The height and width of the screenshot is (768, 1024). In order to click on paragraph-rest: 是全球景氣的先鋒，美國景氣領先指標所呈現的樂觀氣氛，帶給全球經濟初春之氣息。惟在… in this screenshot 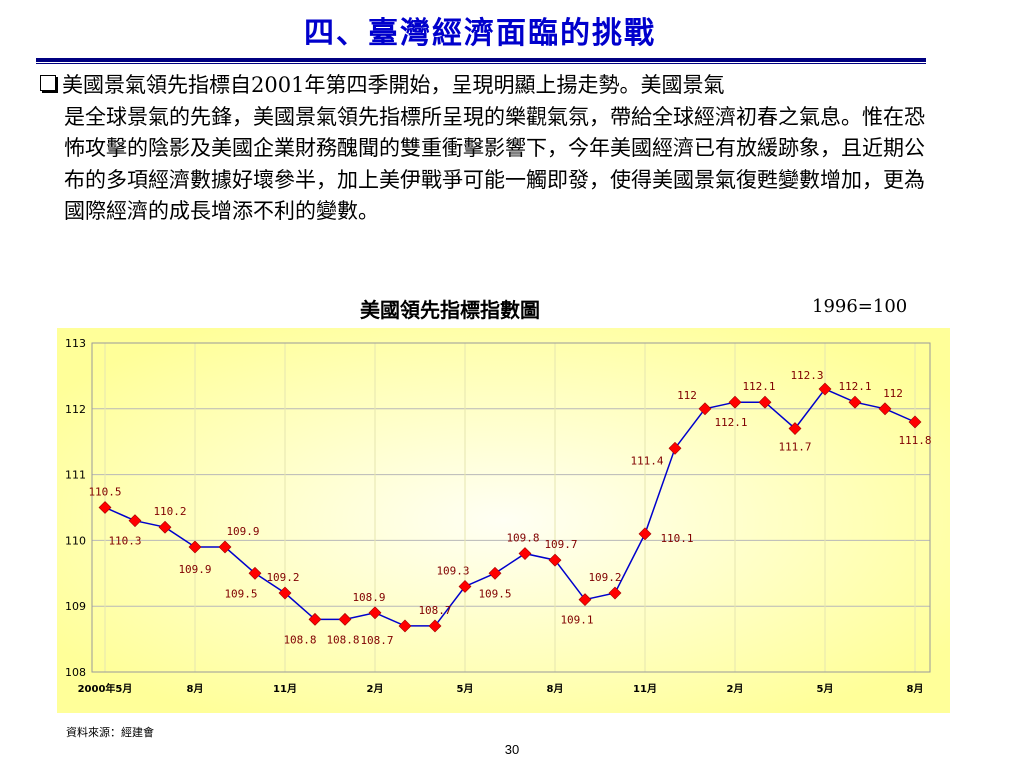, I will do `click(494, 164)`.